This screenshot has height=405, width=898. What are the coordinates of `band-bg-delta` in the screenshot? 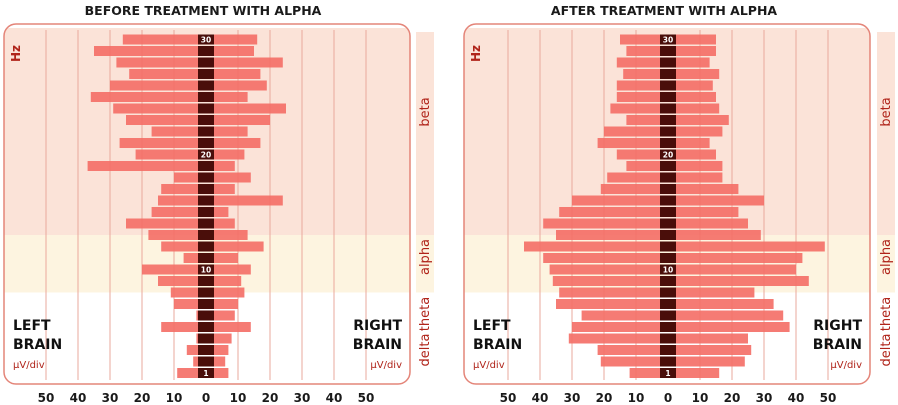 It's located at (207, 355).